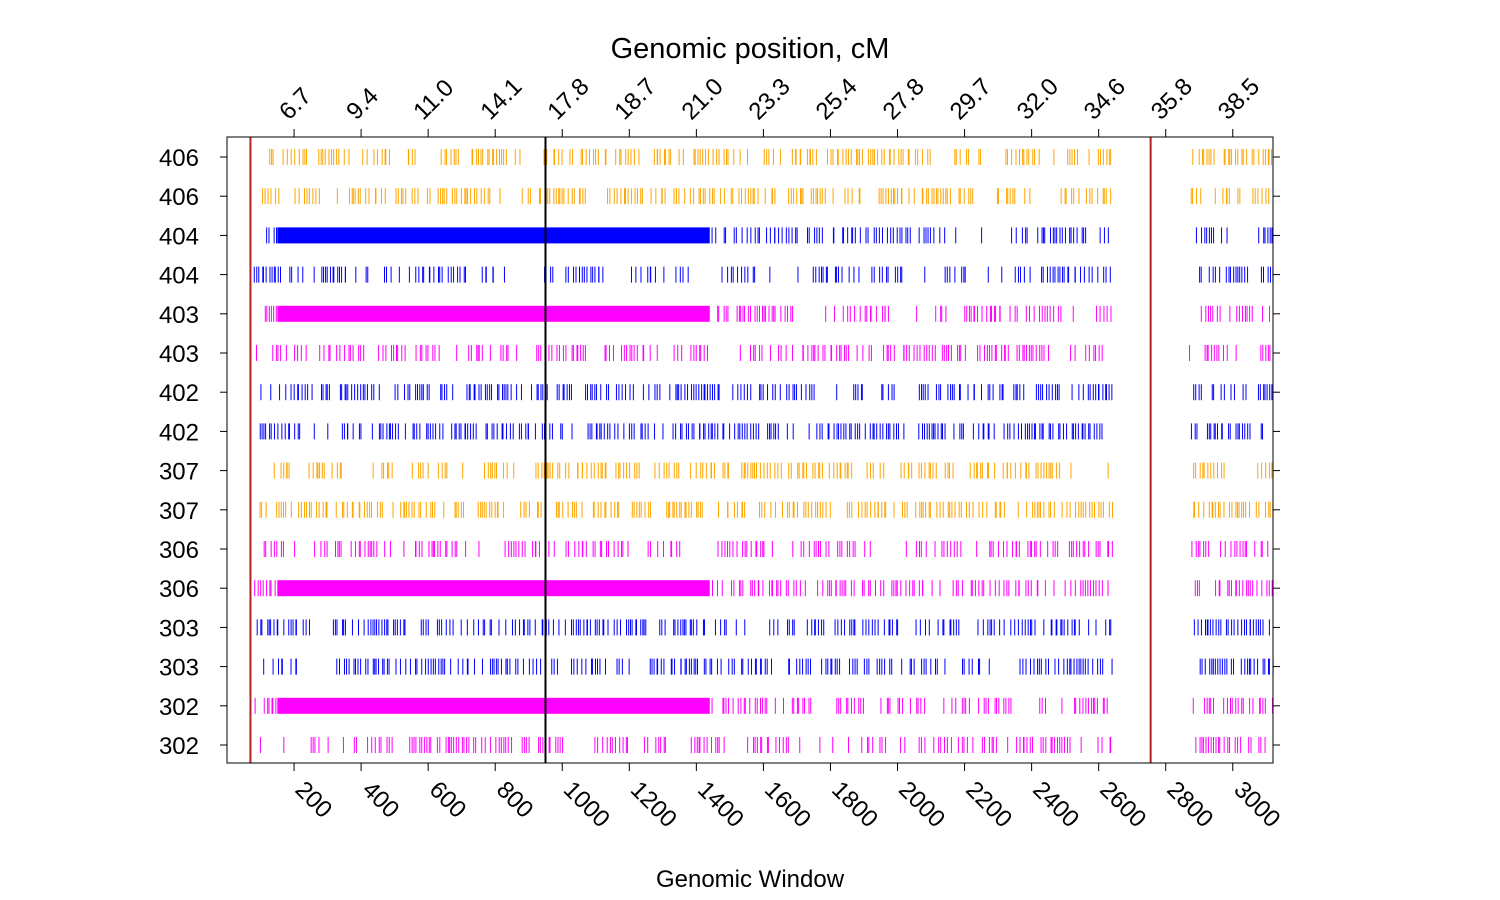 The image size is (1500, 900). Describe the element at coordinates (501, 99) in the screenshot. I see `top-tick-label: 14.1` at that location.